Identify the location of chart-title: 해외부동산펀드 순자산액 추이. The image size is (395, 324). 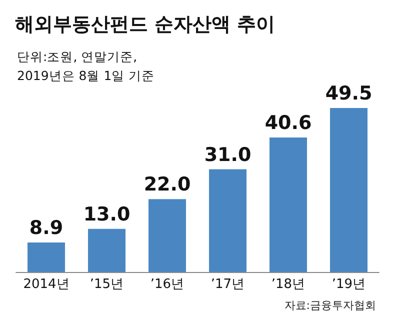
(145, 25).